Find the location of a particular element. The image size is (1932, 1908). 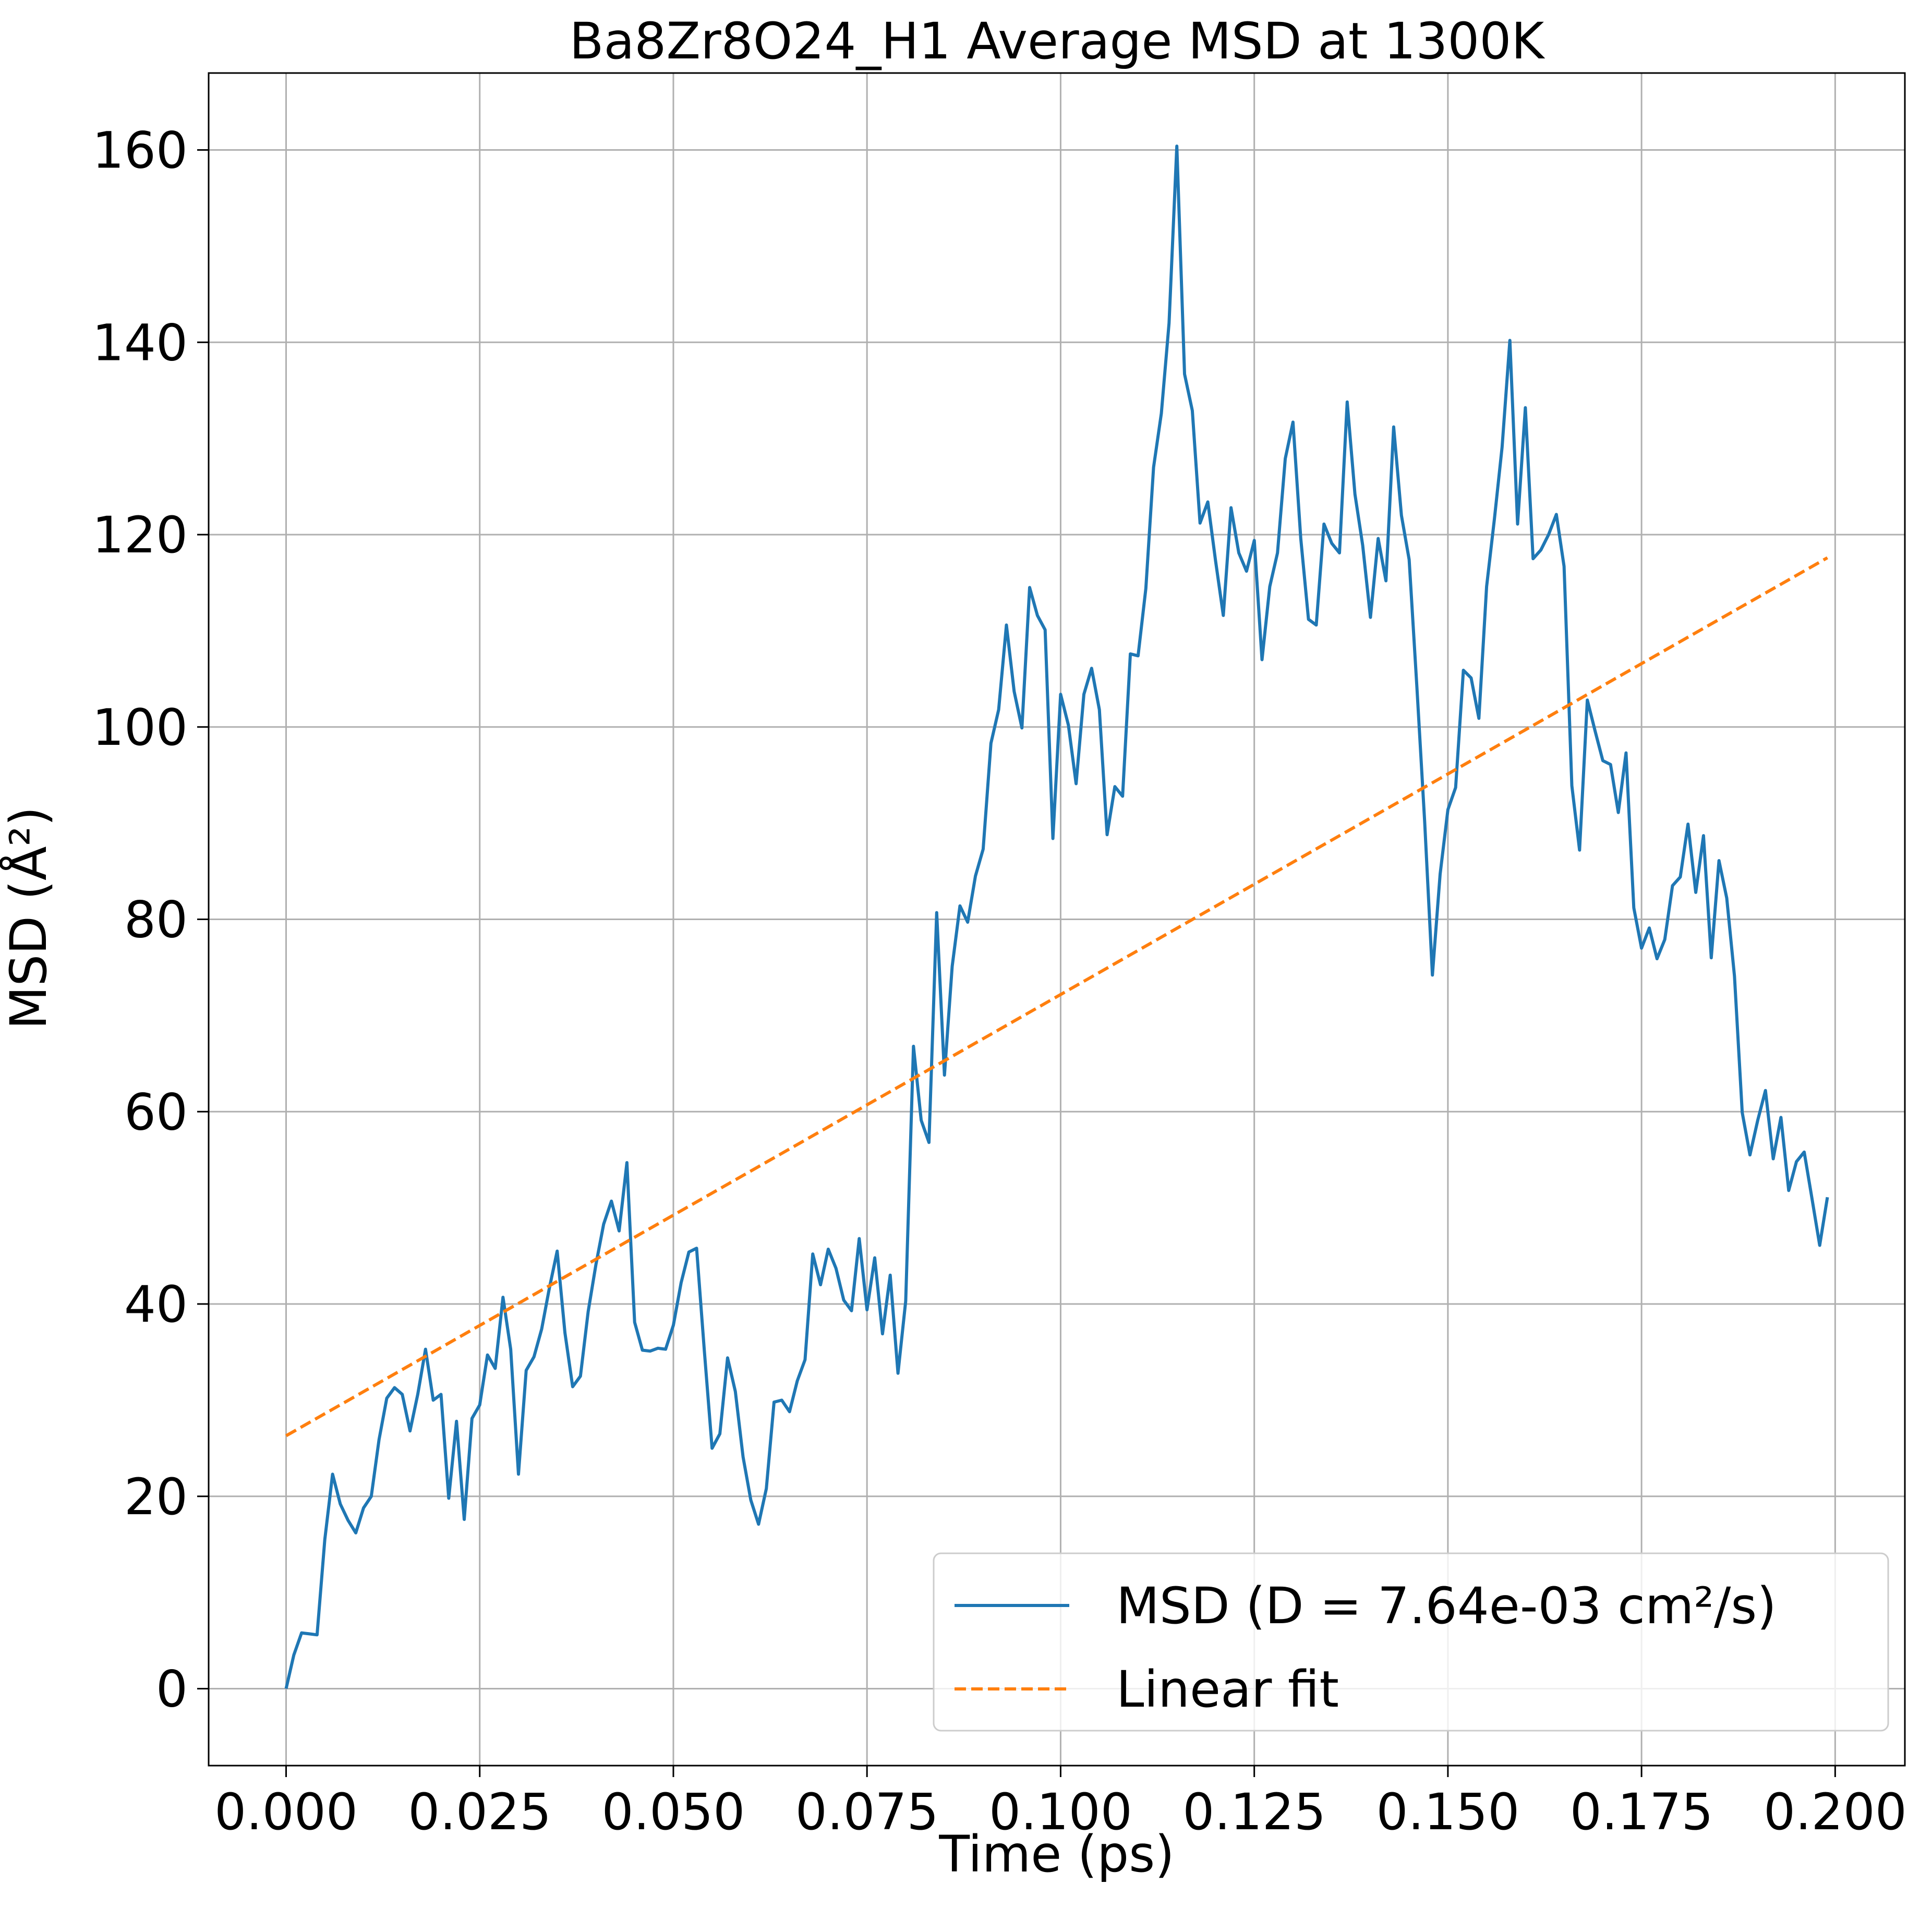

x-axis-label: Time (ps) is located at coordinates (1056, 1854).